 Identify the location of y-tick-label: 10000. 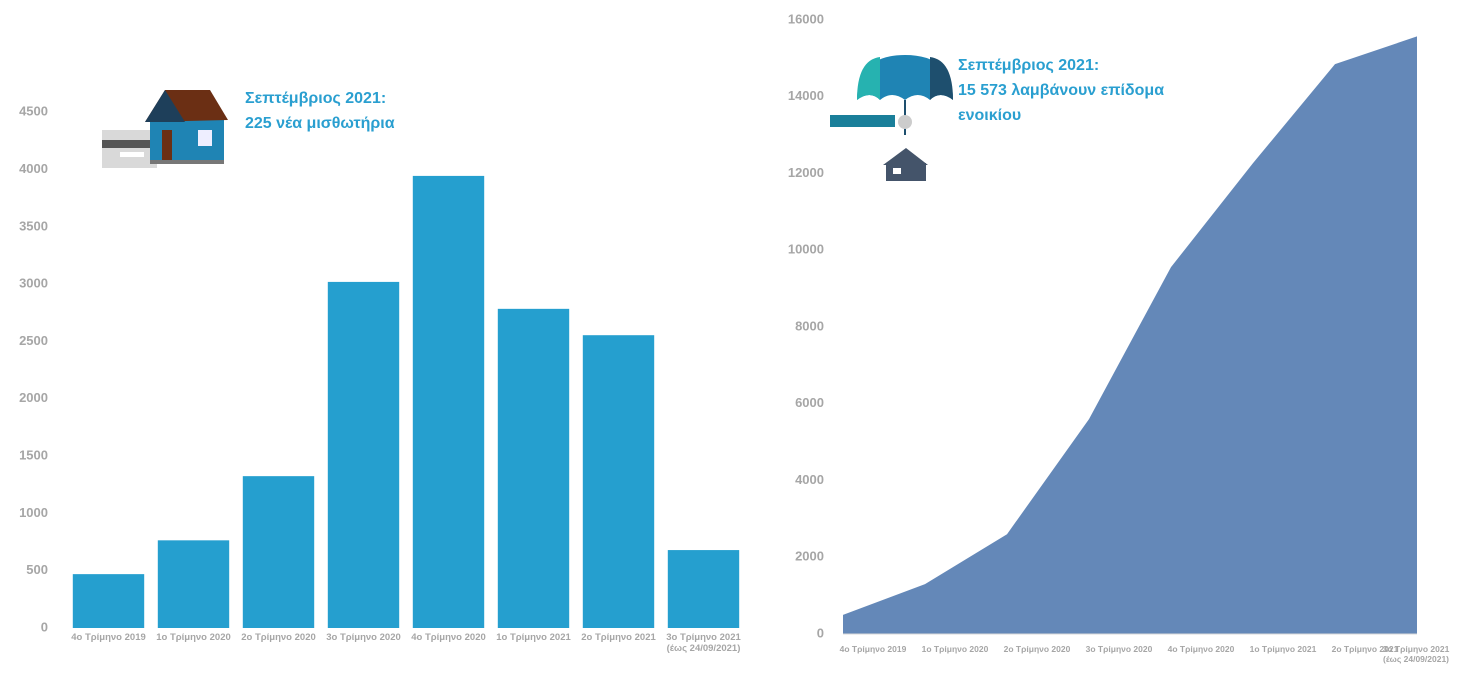
(806, 249).